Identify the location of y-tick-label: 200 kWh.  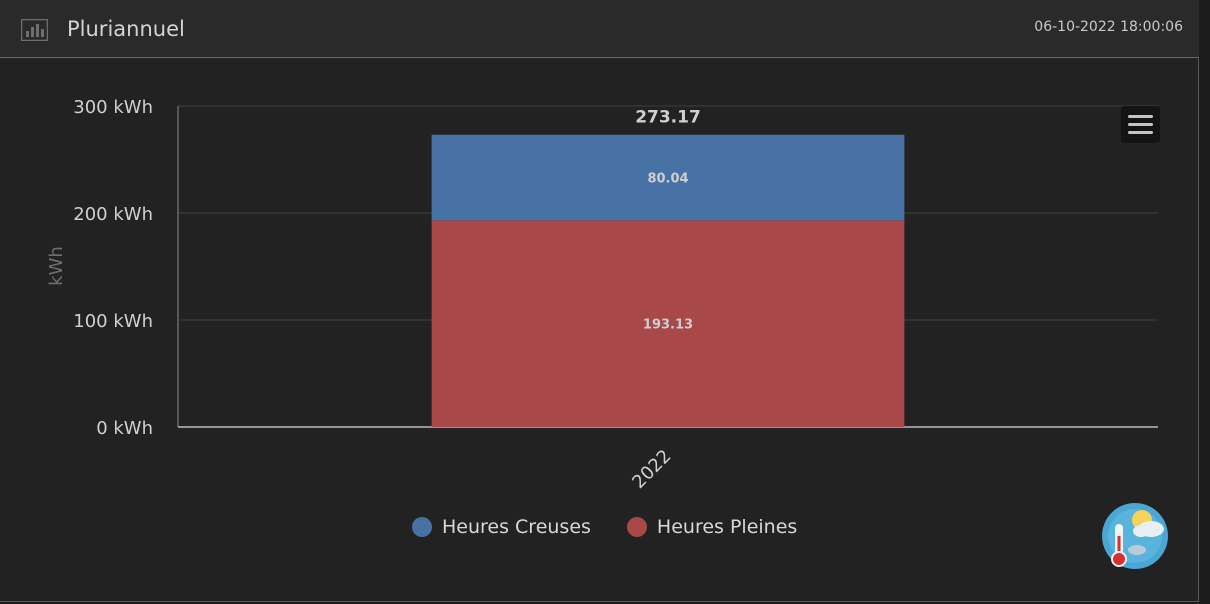
(113, 214).